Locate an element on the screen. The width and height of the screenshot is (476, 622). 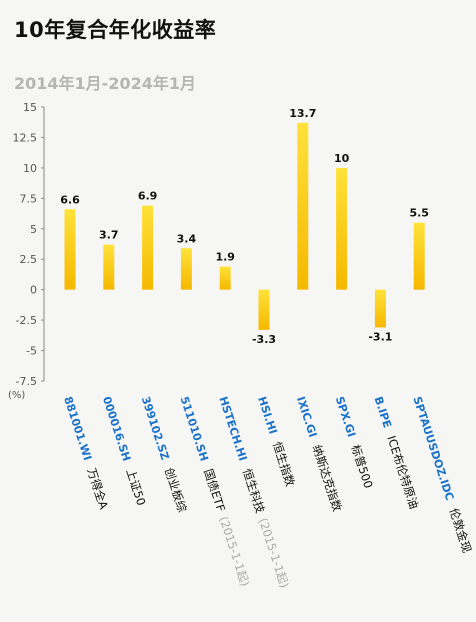
y-axis: 15 12.5 10 7.5 5 2.5 0 -2.5 -5 -7.5 (%) is located at coordinates (26, 251).